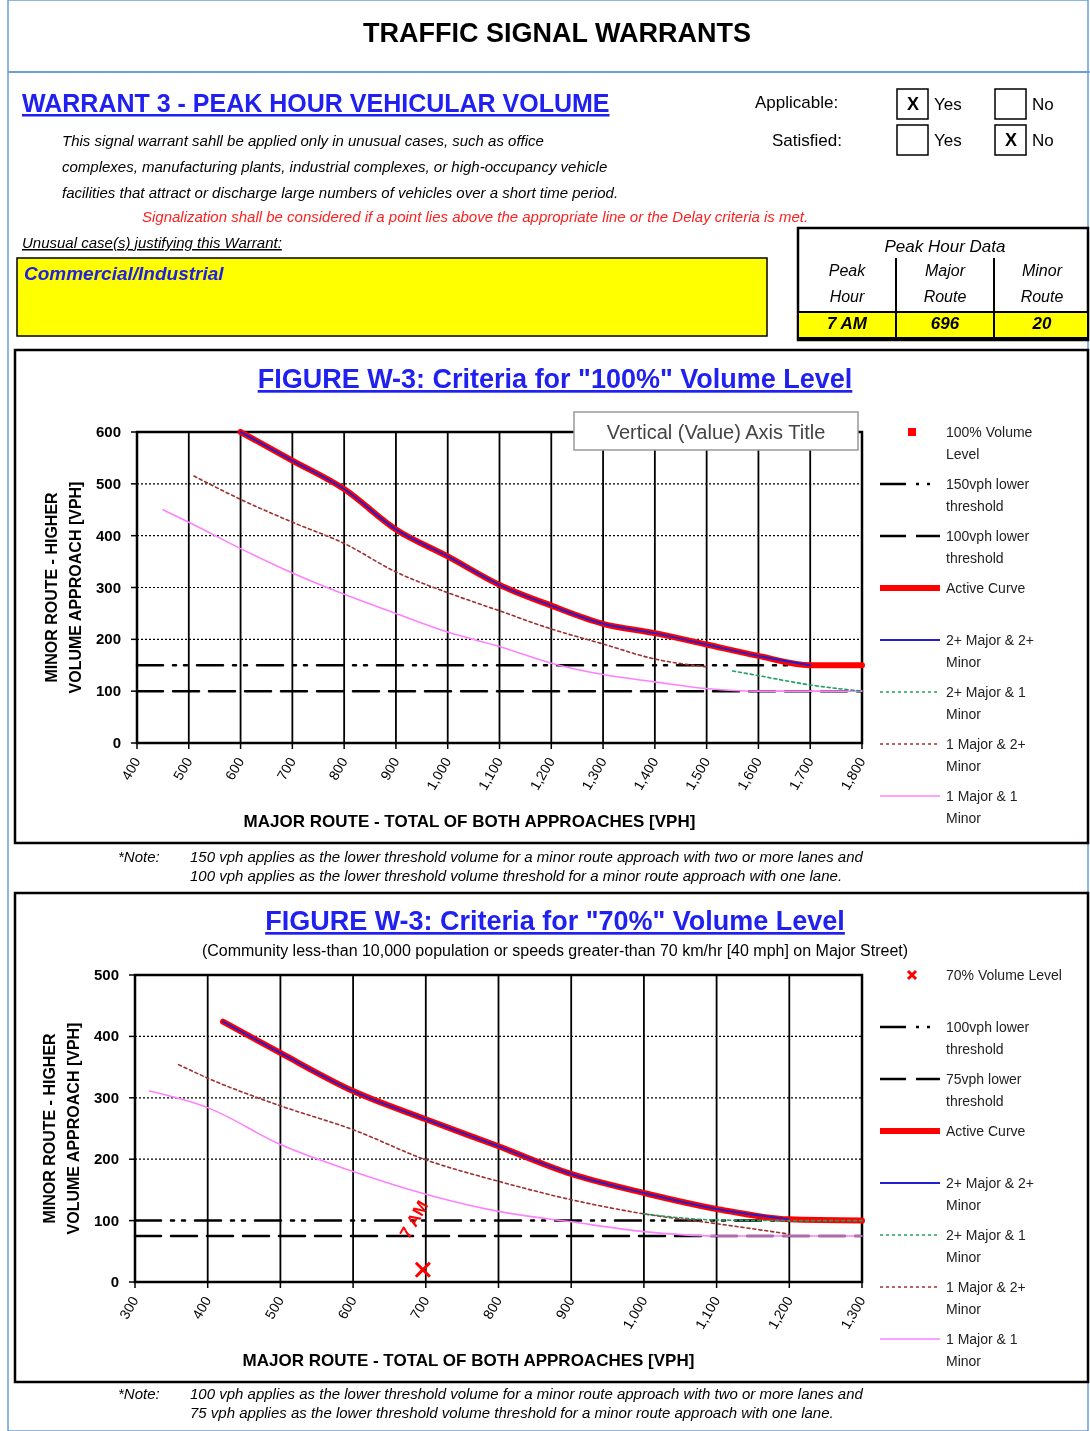 The height and width of the screenshot is (1431, 1090). What do you see at coordinates (516, 875) in the screenshot?
I see `text: 100 vph applies as the lower threshold volume threshold for a minor route approach with one lane.` at bounding box center [516, 875].